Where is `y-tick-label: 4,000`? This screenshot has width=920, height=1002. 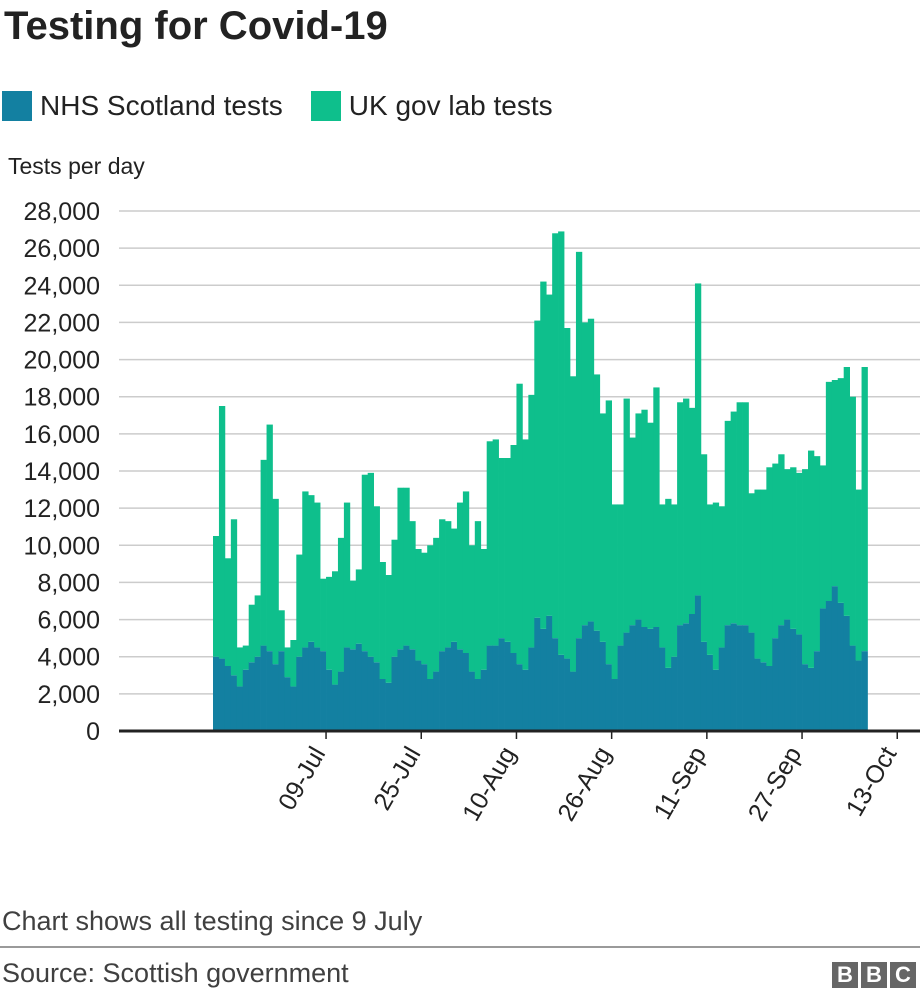
y-tick-label: 4,000 is located at coordinates (68, 658).